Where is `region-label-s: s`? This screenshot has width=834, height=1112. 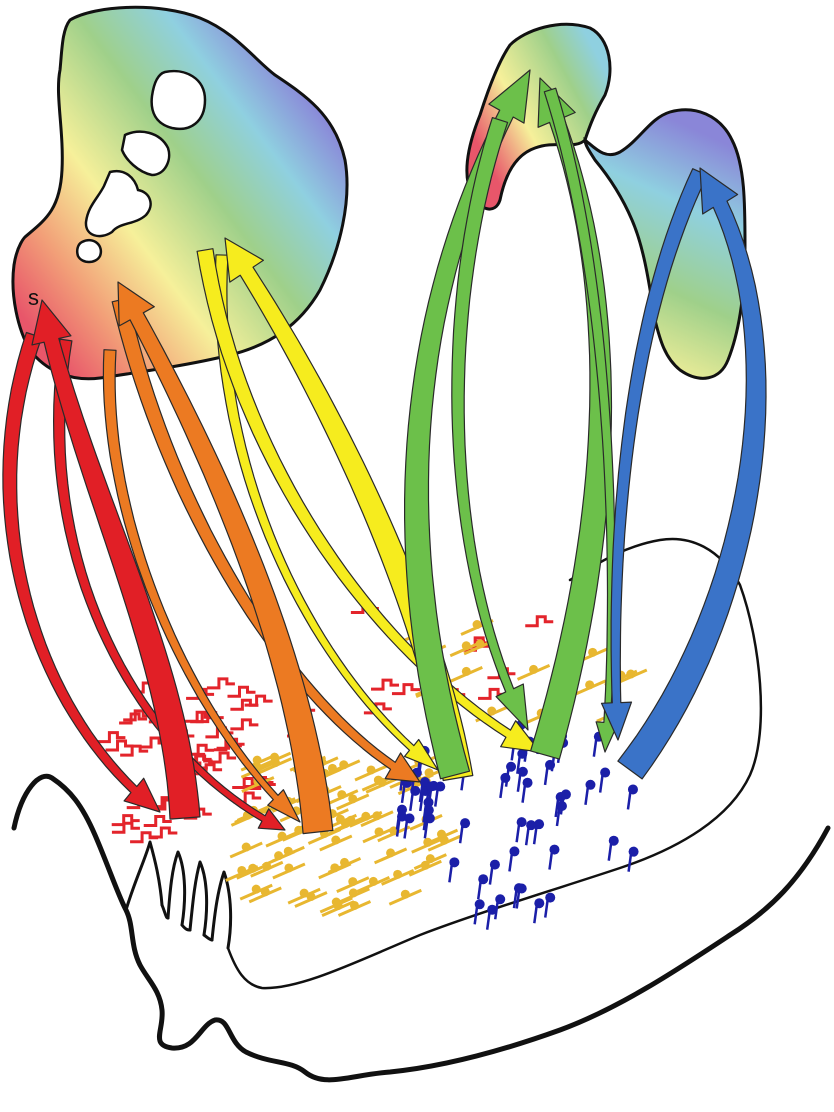
region-label-s: s is located at coordinates (33, 297).